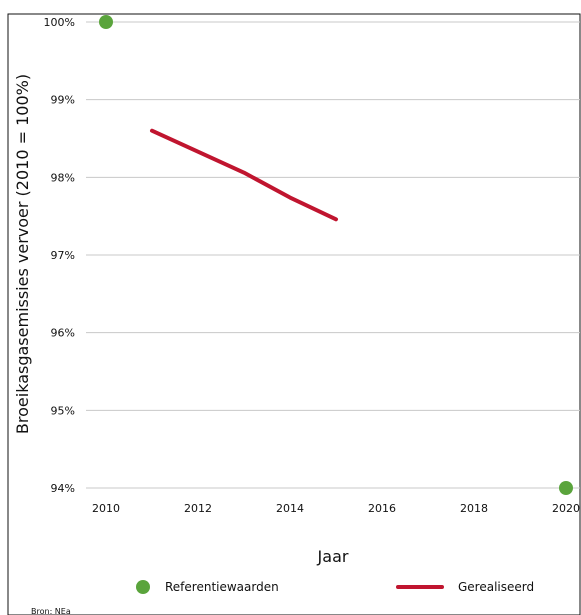 Image resolution: width=581 pixels, height=615 pixels. Describe the element at coordinates (244, 175) in the screenshot. I see `realized-emissions-line` at that location.